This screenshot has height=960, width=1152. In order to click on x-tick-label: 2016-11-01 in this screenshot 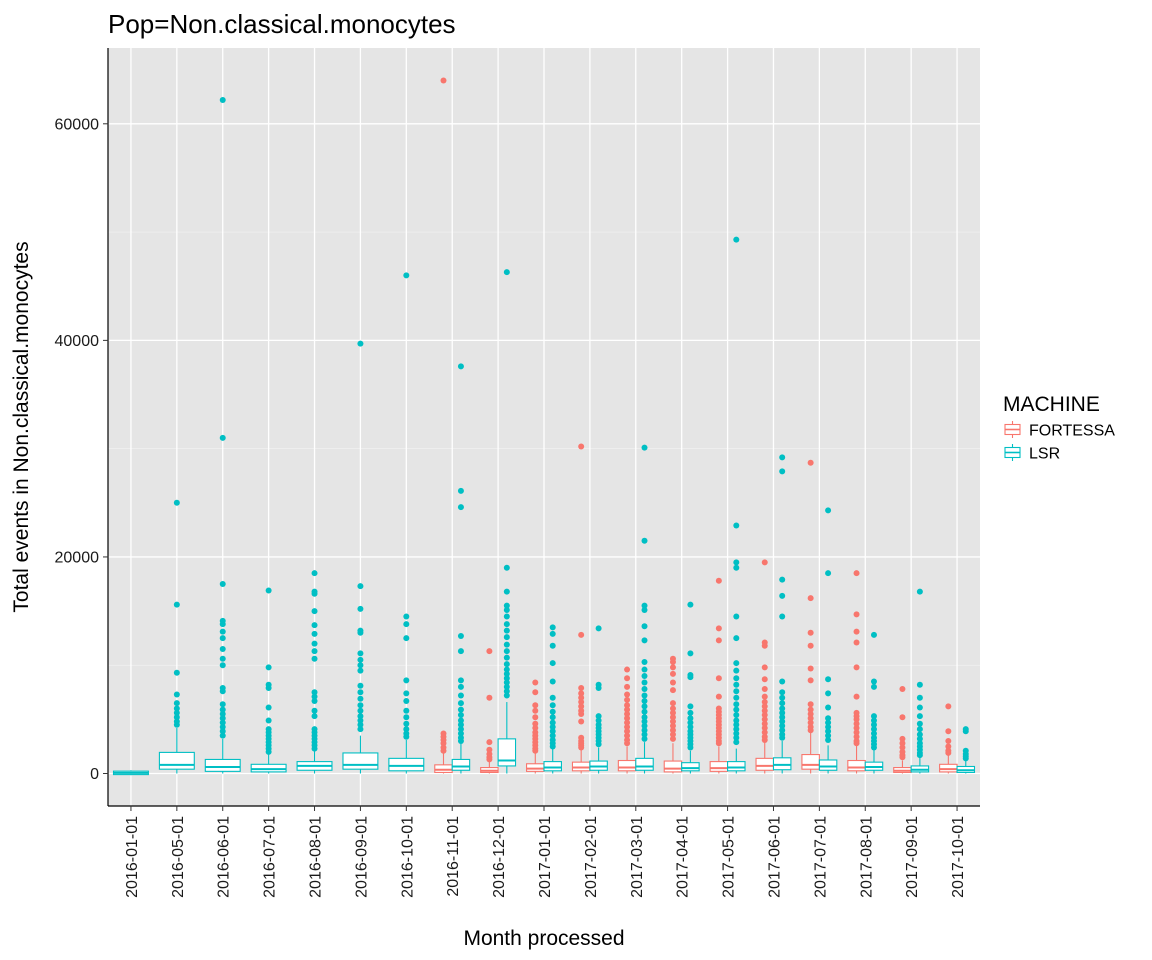, I will do `click(453, 856)`.